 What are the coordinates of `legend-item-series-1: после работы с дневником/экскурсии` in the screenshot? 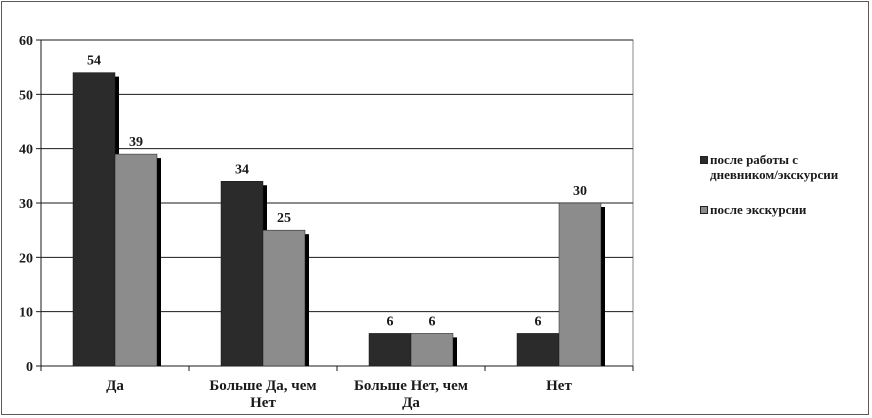 It's located at (785, 167).